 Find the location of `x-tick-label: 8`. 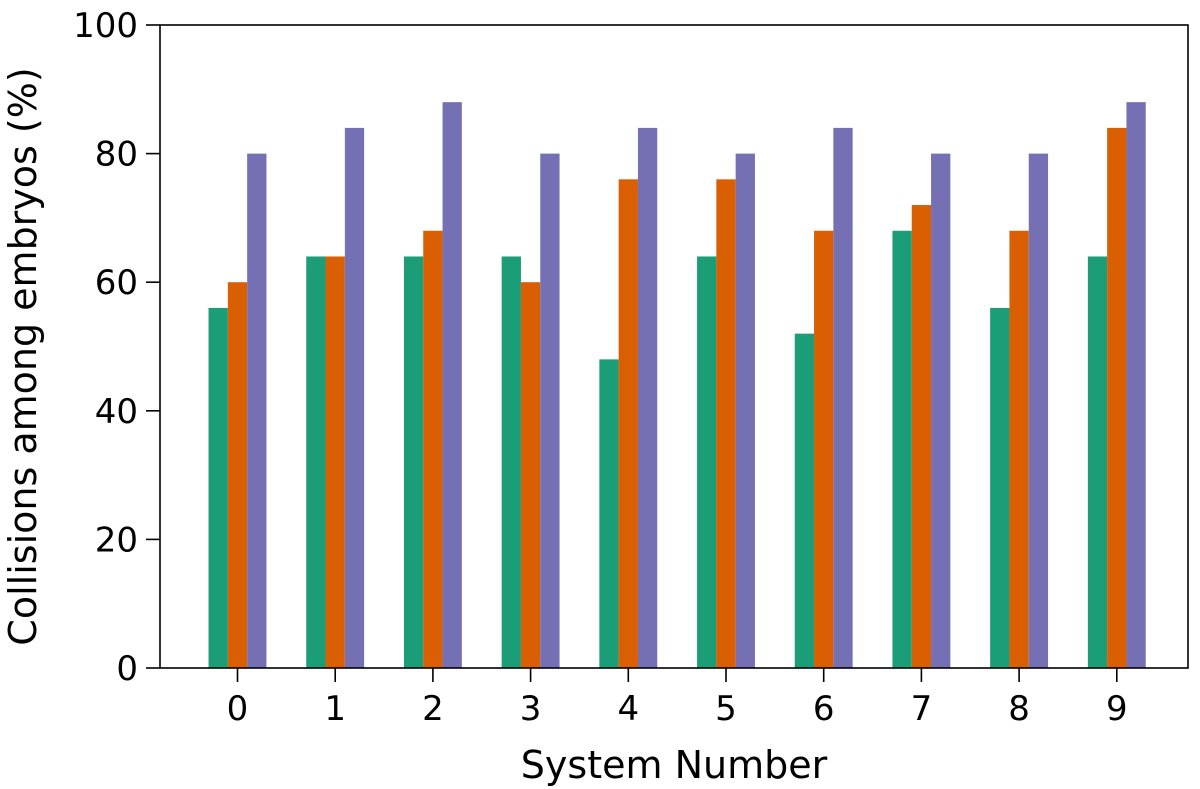

x-tick-label: 8 is located at coordinates (1019, 709).